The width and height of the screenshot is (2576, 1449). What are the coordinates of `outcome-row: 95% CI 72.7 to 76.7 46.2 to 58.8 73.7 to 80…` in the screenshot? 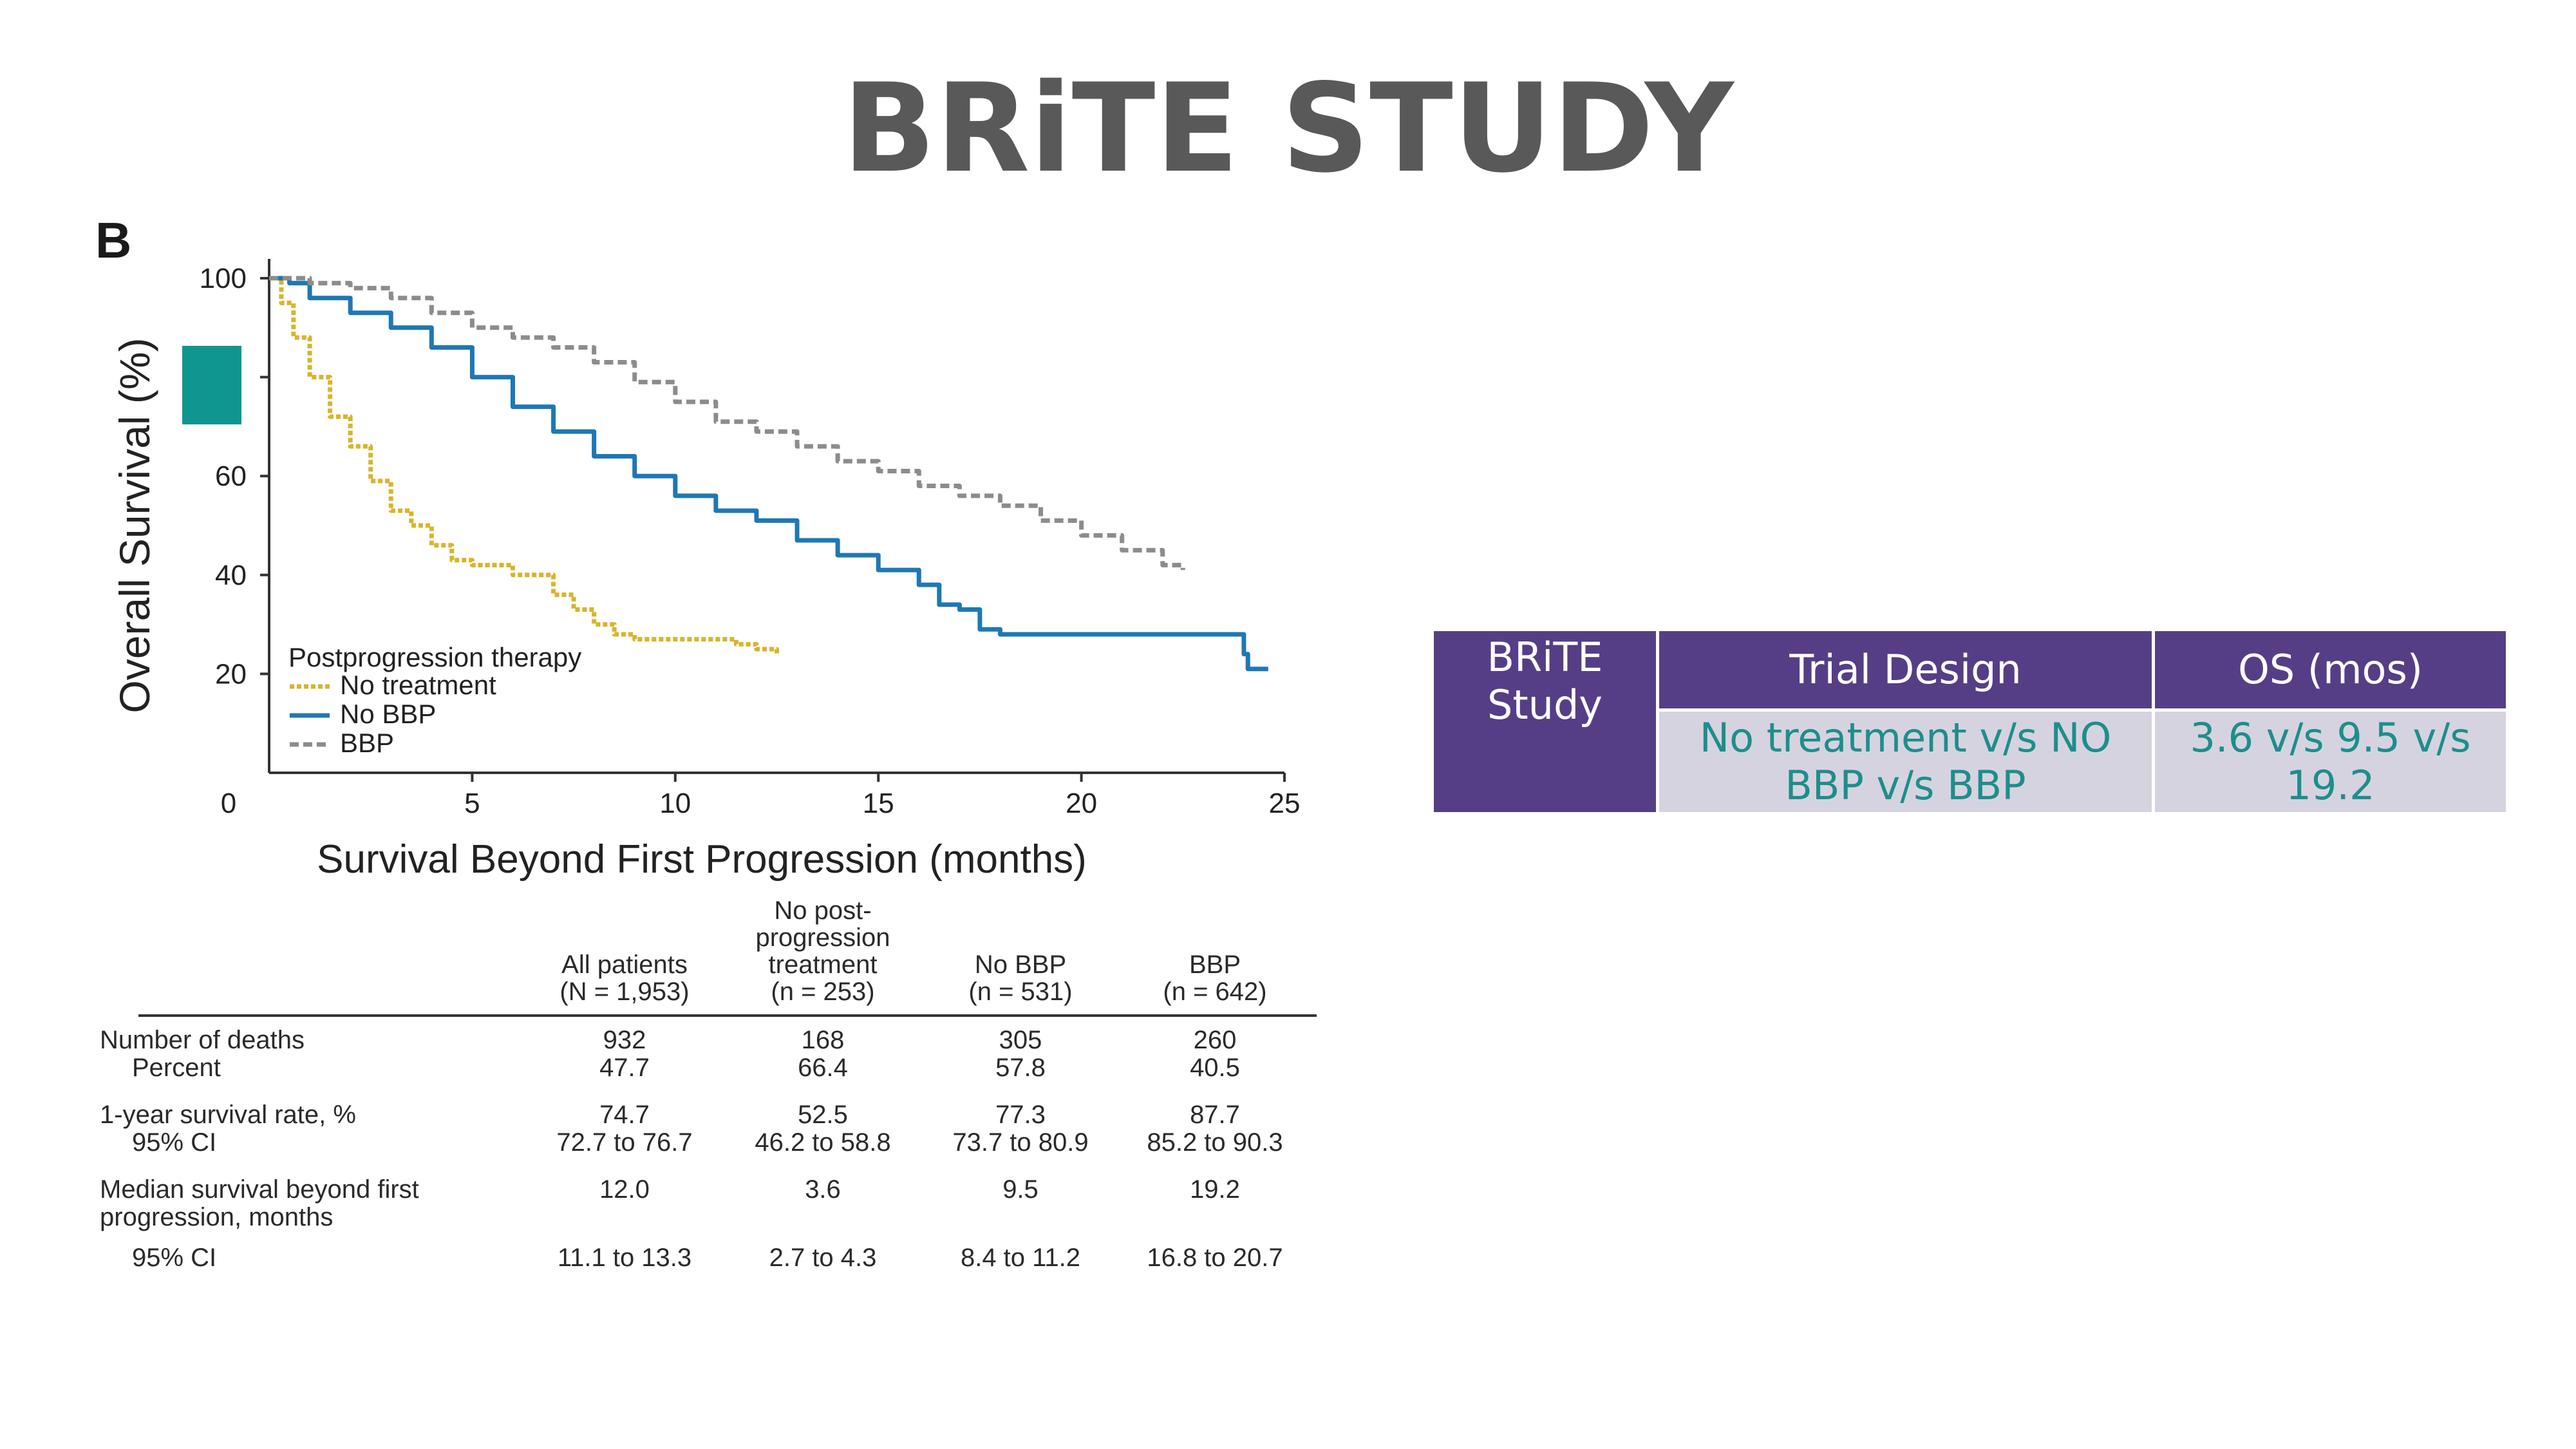 It's located at (724, 1142).